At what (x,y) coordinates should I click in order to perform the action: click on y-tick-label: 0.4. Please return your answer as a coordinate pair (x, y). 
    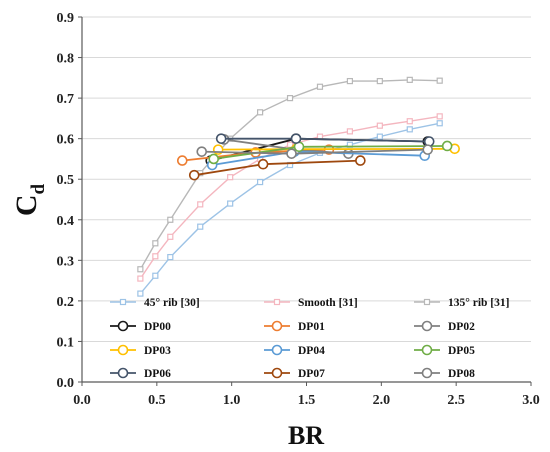
    Looking at the image, I should click on (66, 221).